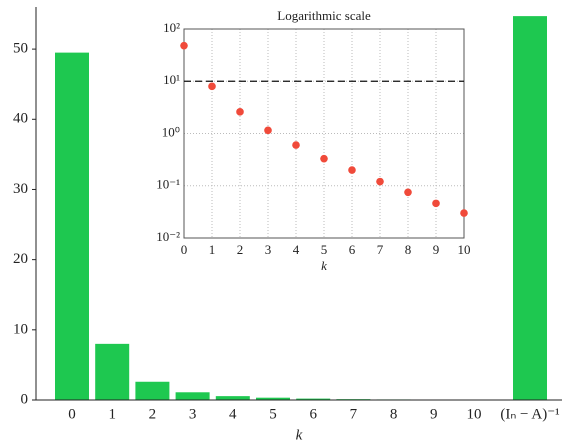 This screenshot has height=446, width=577. What do you see at coordinates (20, 329) in the screenshot?
I see `y-tick-label: 10` at bounding box center [20, 329].